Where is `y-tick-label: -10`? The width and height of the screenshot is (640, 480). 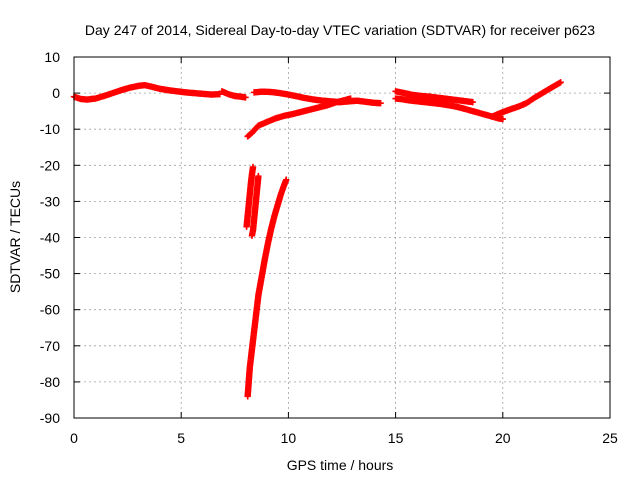 y-tick-label: -10 is located at coordinates (50, 129).